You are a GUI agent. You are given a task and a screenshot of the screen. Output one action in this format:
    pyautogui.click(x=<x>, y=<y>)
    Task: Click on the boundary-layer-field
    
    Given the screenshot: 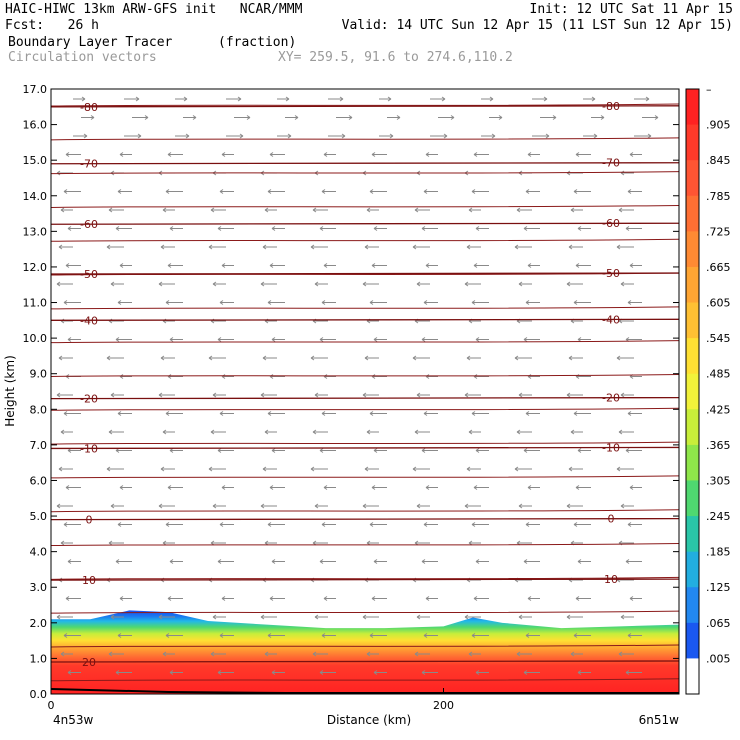 What is the action you would take?
    pyautogui.click(x=365, y=652)
    